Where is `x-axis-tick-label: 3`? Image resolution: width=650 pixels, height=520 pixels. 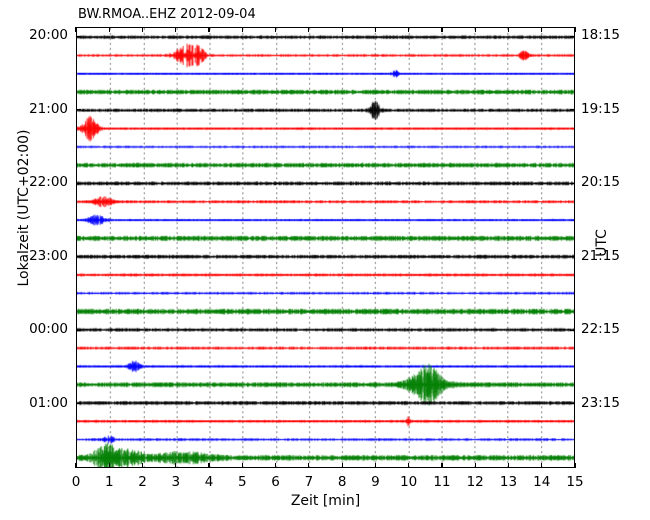
x-axis-tick-label: 3 is located at coordinates (176, 482).